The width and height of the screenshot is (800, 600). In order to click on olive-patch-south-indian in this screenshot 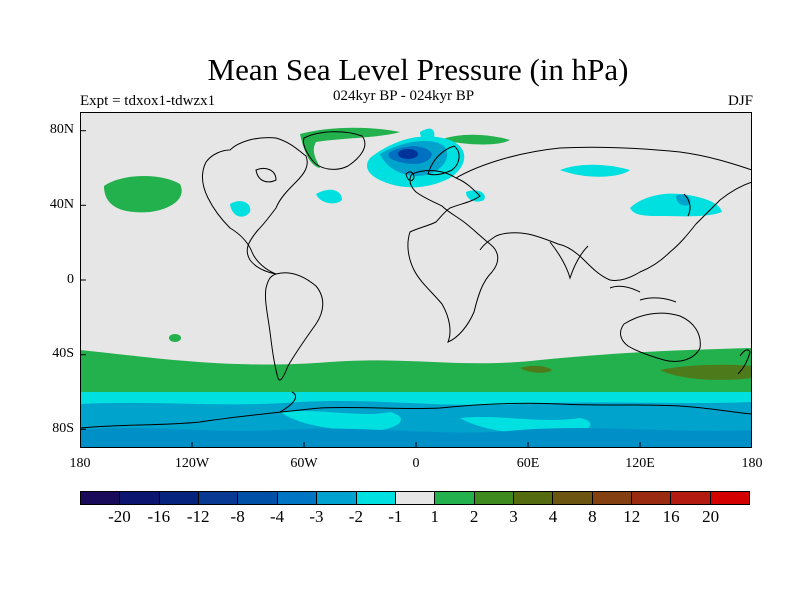, I will do `click(536, 369)`.